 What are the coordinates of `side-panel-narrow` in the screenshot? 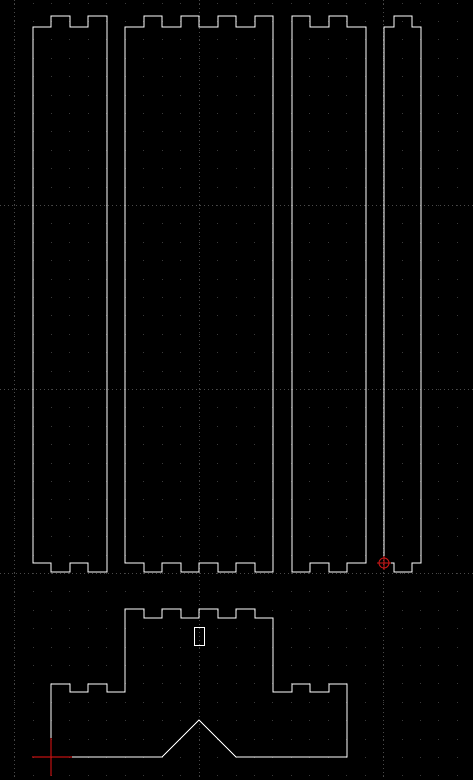 It's located at (402, 294).